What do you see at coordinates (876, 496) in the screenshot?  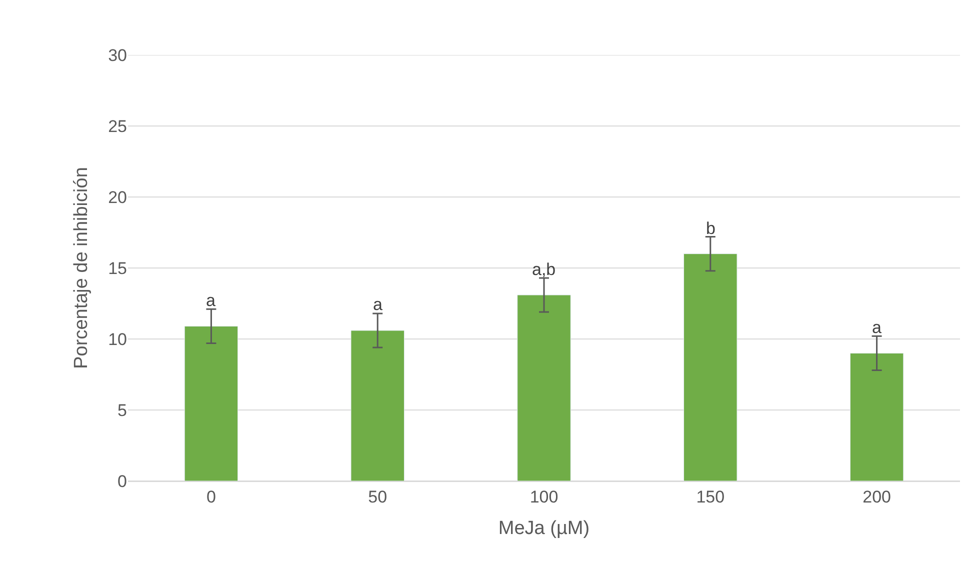 I see `x-tick-label: 200` at bounding box center [876, 496].